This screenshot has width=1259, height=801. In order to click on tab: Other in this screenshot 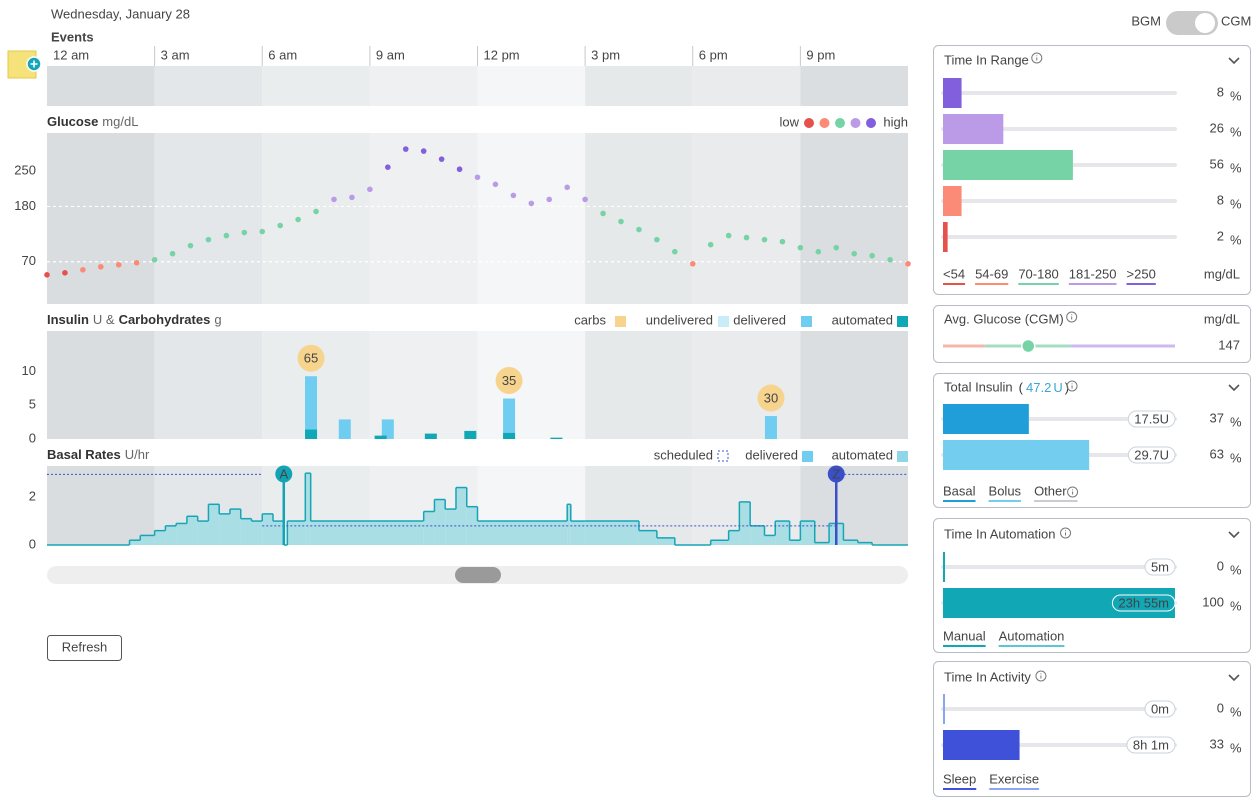, I will do `click(1050, 490)`.